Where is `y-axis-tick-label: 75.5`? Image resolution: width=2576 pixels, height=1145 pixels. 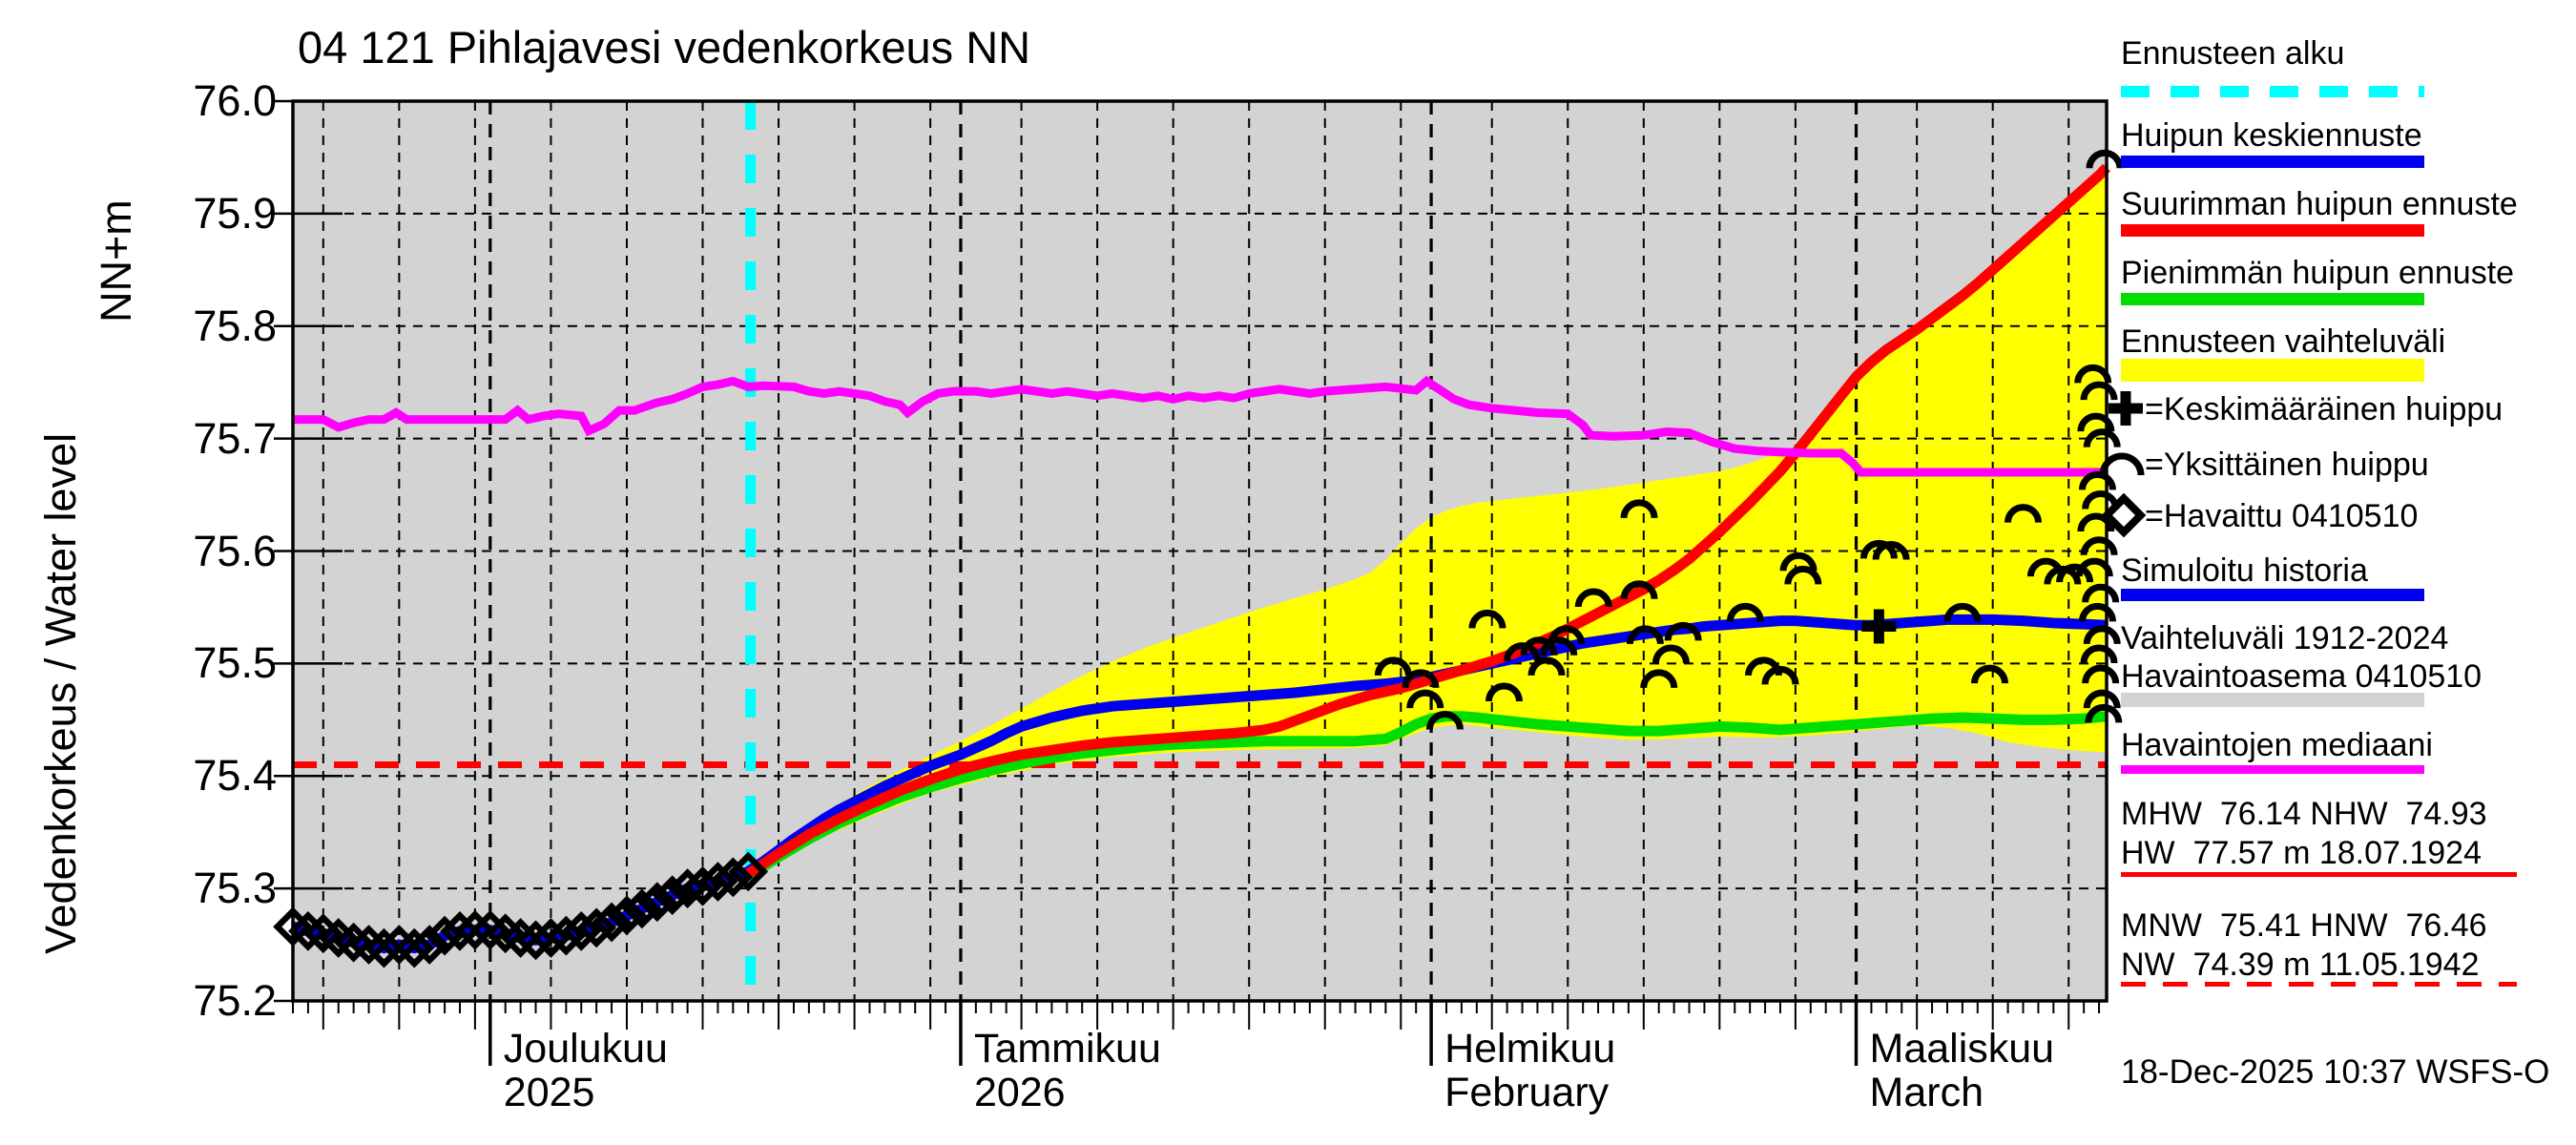 y-axis-tick-label: 75.5 is located at coordinates (235, 663).